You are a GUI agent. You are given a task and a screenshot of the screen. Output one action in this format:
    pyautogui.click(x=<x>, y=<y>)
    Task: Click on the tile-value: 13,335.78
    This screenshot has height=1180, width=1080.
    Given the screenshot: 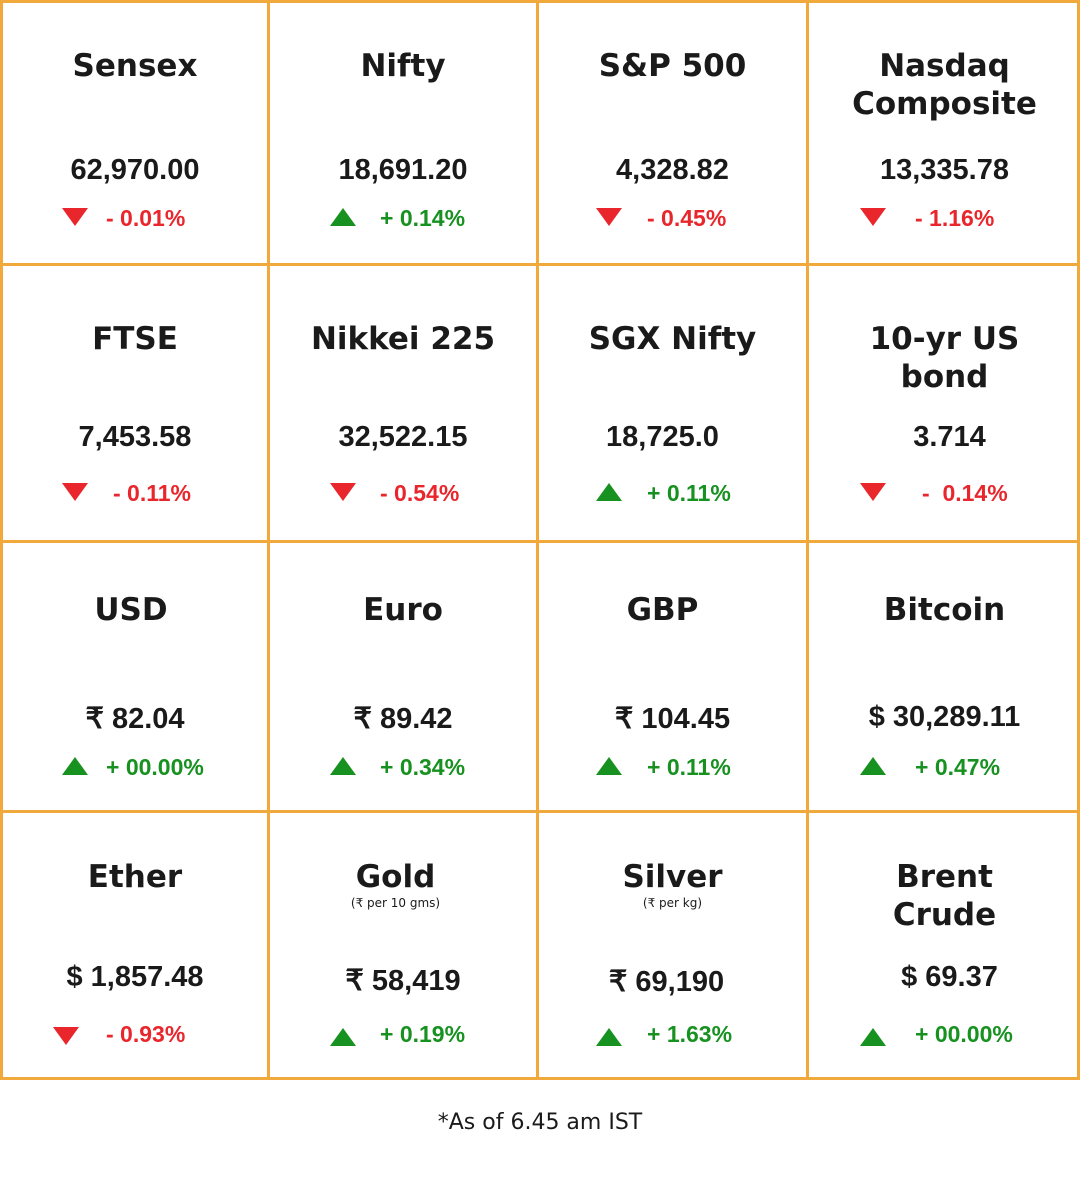 What is the action you would take?
    pyautogui.click(x=944, y=170)
    